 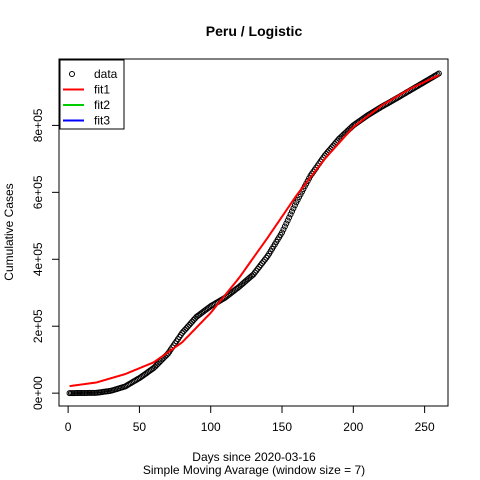 What do you see at coordinates (102, 90) in the screenshot?
I see `legend-label: fit1` at bounding box center [102, 90].